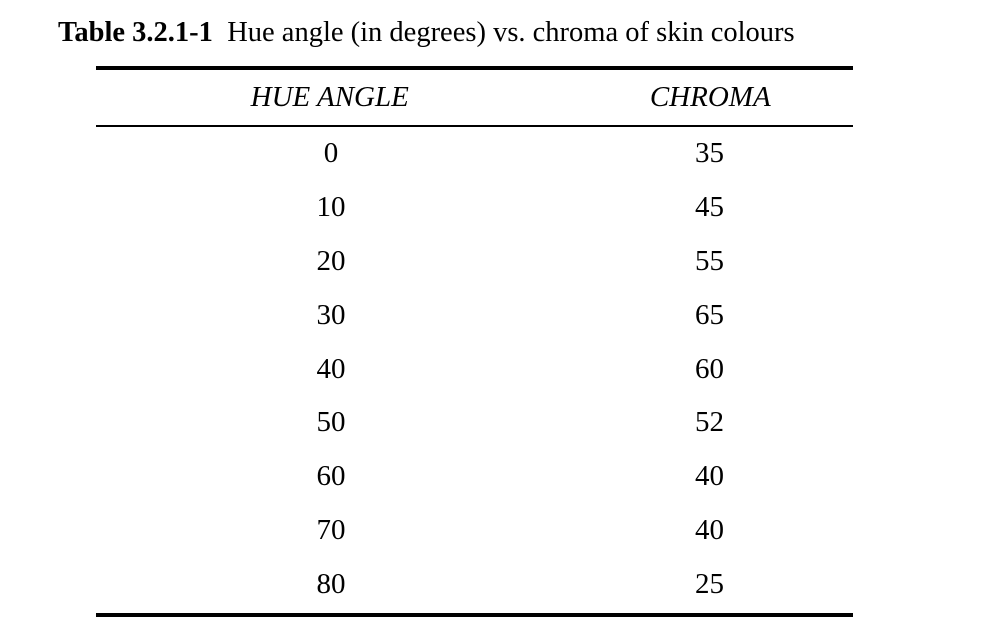 The image size is (982, 637). What do you see at coordinates (710, 97) in the screenshot?
I see `column-header-chroma: CHROMA` at bounding box center [710, 97].